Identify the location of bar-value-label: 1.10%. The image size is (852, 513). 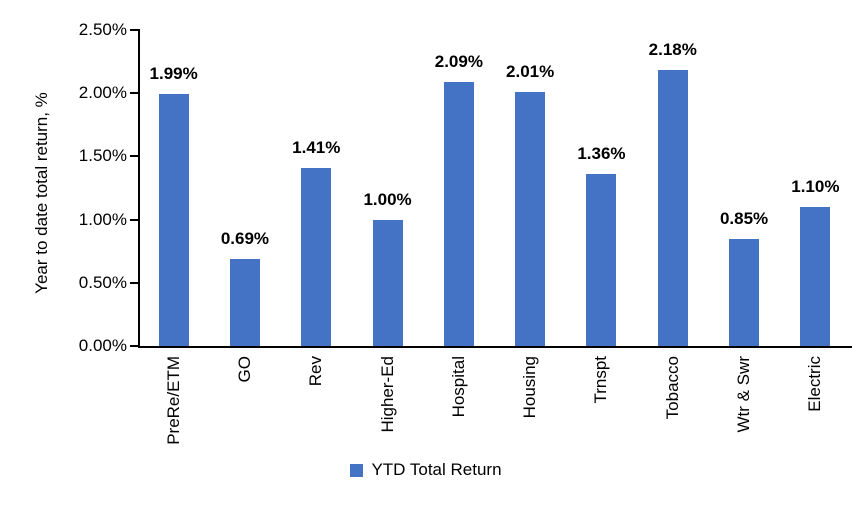
(815, 186).